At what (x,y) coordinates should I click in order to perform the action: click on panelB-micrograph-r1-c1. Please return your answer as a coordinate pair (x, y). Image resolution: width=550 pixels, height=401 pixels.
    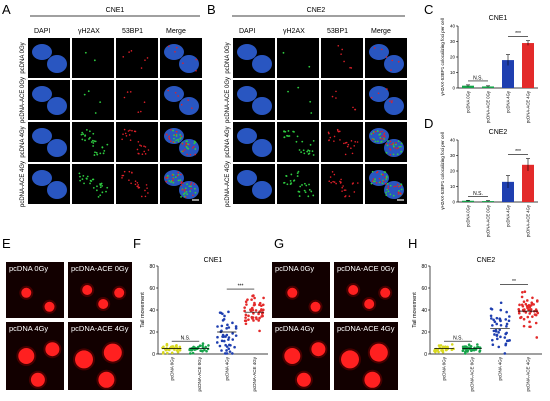
    Looking at the image, I should click on (298, 100).